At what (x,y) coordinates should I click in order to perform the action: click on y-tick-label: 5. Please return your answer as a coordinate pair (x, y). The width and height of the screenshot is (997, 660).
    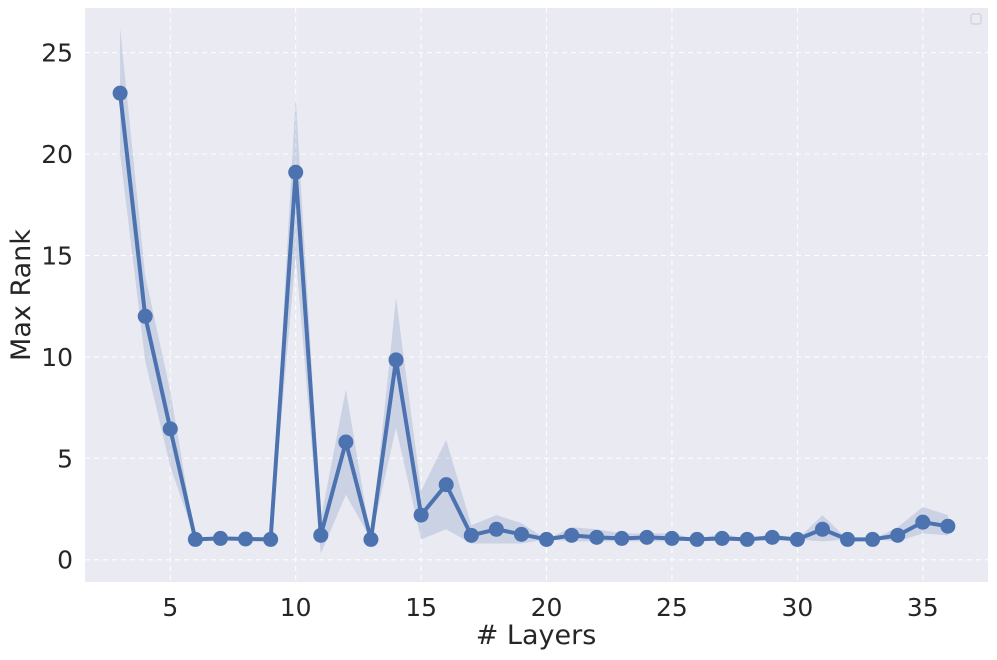
    Looking at the image, I should click on (65, 458).